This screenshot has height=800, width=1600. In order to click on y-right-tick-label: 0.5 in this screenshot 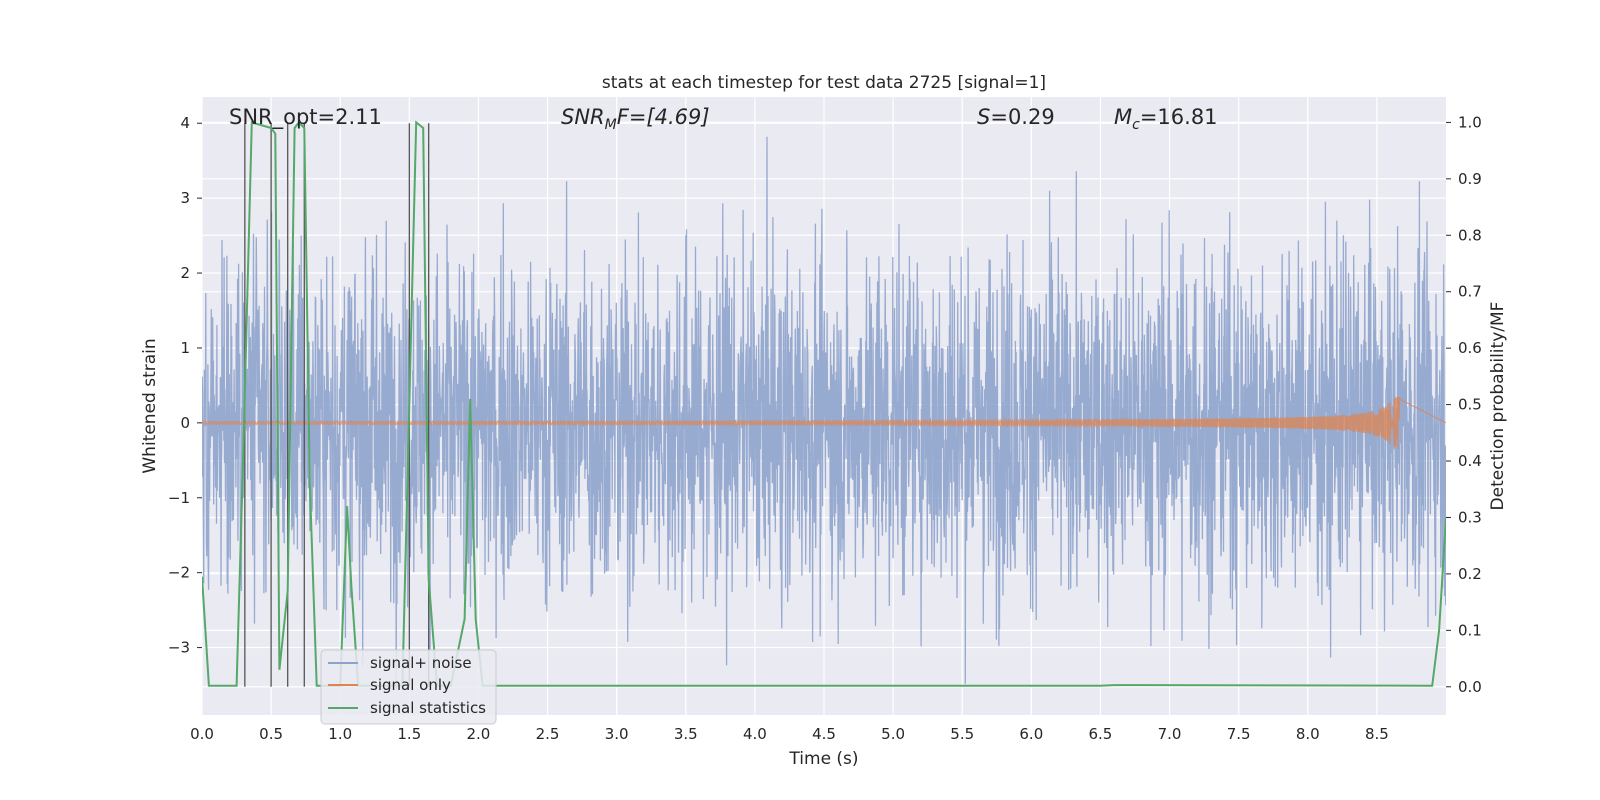, I will do `click(1470, 405)`.